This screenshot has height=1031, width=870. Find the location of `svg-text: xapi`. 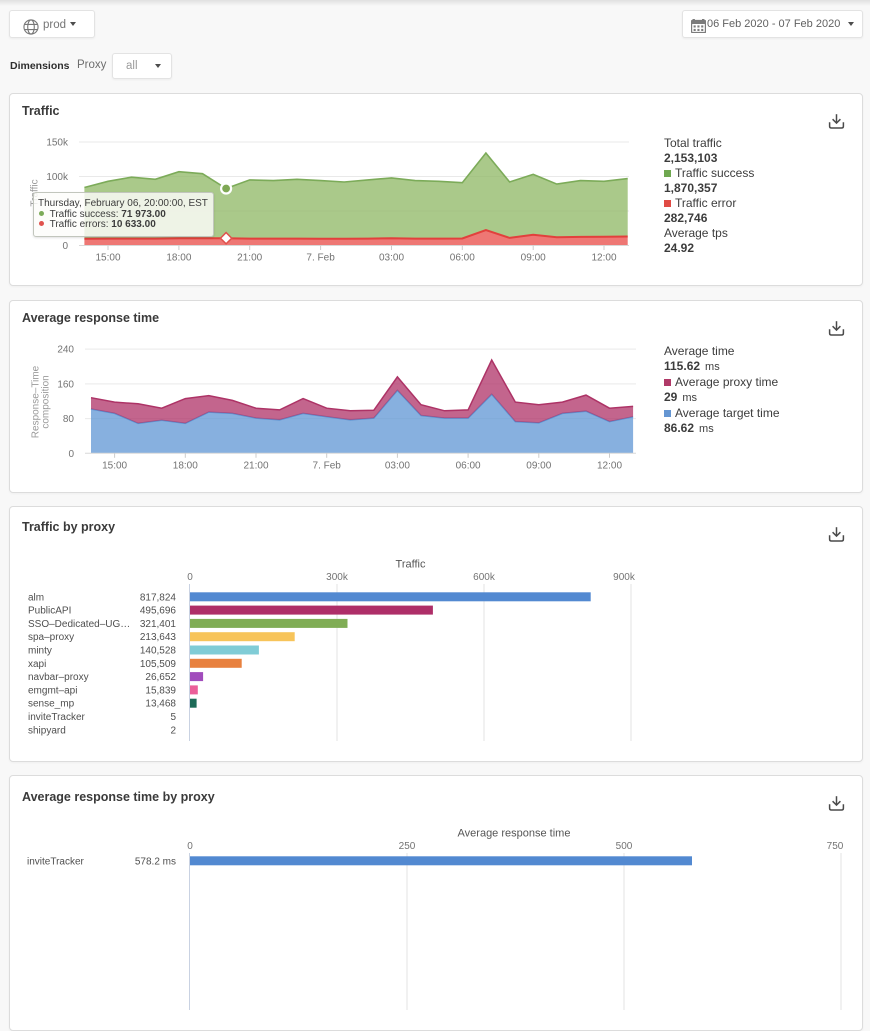

svg-text: xapi is located at coordinates (37, 664).